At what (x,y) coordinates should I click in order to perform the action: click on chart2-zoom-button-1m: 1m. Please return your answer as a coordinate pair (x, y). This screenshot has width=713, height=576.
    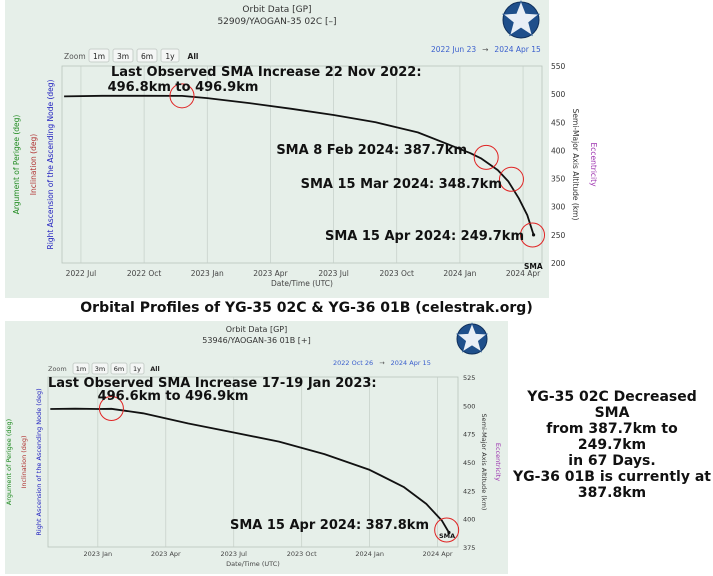
    Looking at the image, I should click on (81, 368).